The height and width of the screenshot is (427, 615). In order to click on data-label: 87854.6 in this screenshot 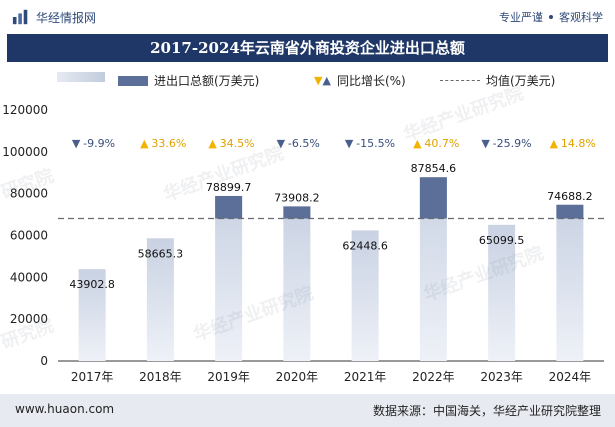, I will do `click(434, 168)`.